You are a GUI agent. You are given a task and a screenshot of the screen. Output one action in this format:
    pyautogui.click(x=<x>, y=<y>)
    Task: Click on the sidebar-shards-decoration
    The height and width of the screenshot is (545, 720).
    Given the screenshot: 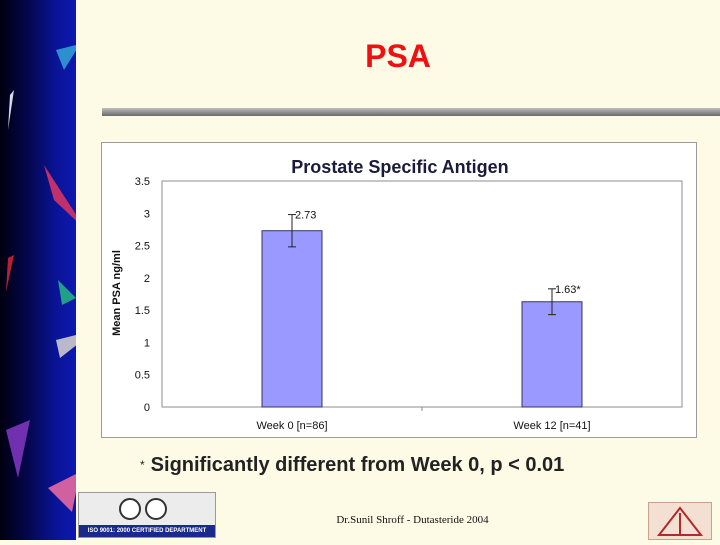 What is the action you would take?
    pyautogui.click(x=51, y=278)
    